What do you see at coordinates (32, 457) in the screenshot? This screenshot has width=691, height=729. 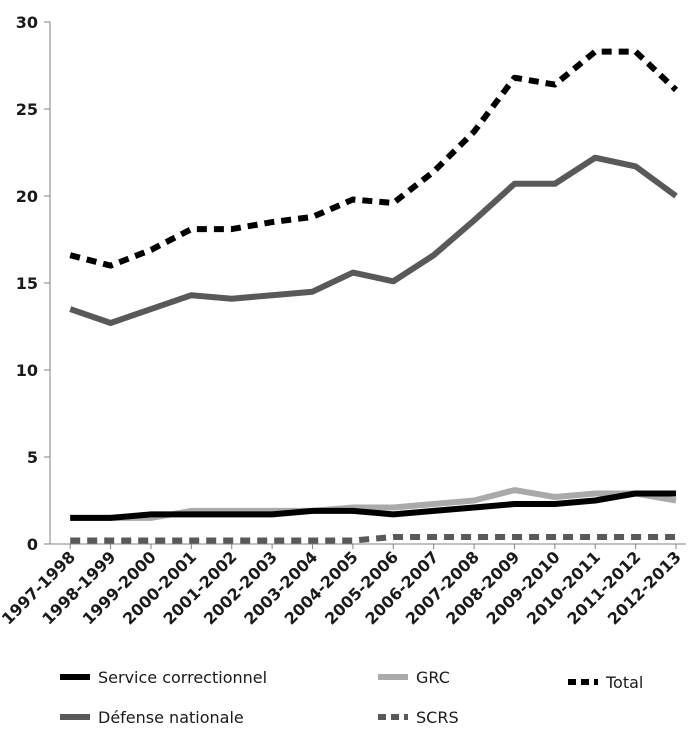 I see `y-tick-label: 5` at bounding box center [32, 457].